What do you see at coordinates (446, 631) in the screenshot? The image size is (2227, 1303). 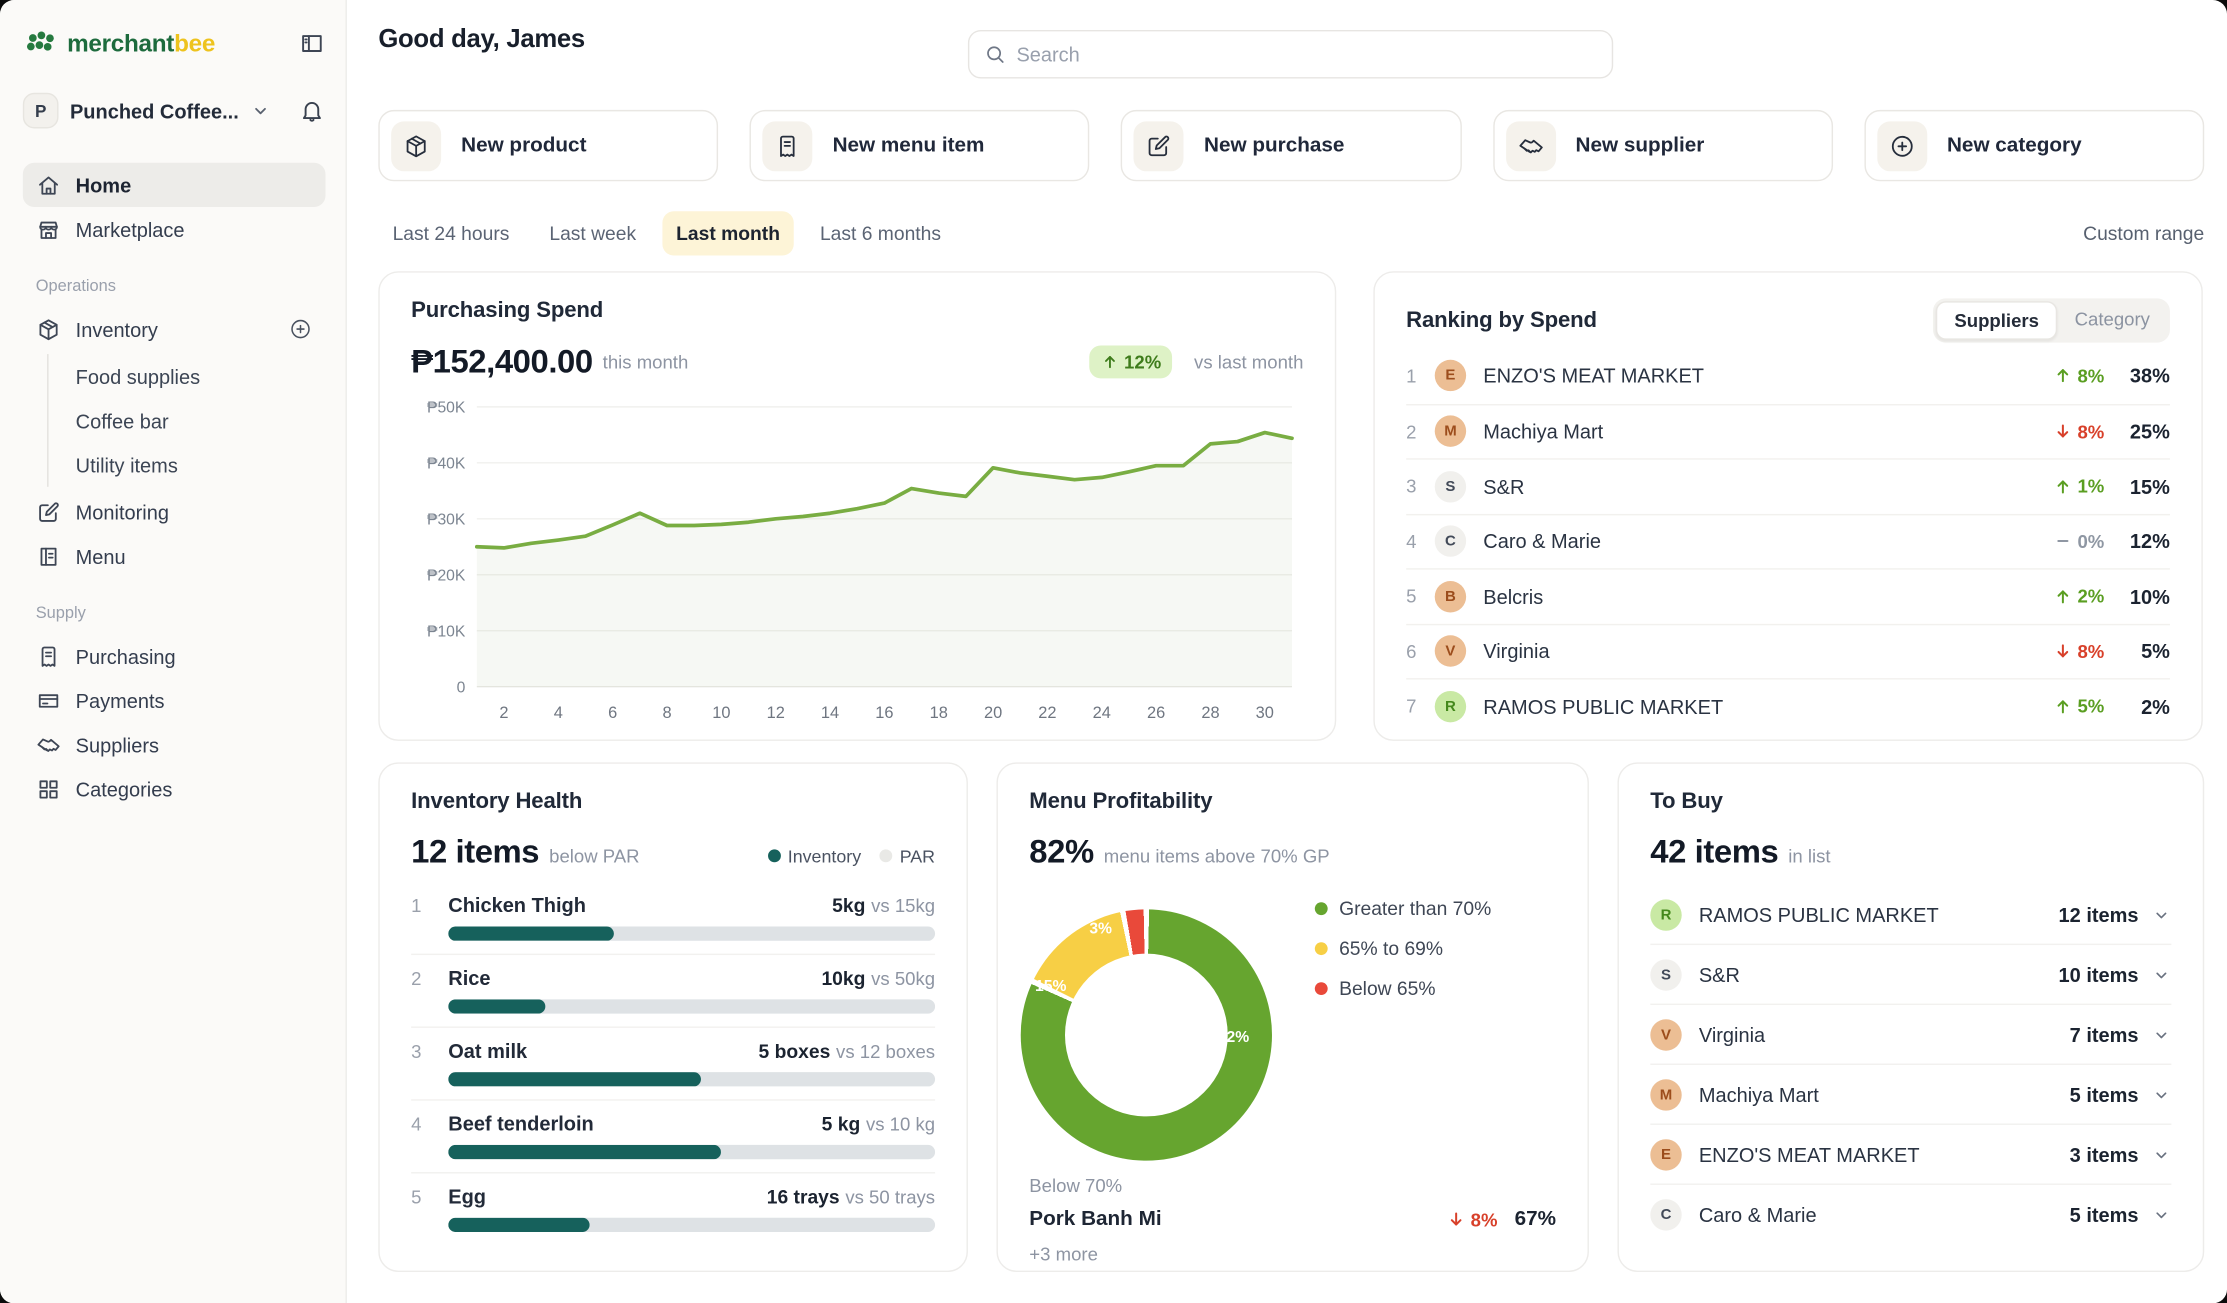 I see `svg-text: ₱10K` at bounding box center [446, 631].